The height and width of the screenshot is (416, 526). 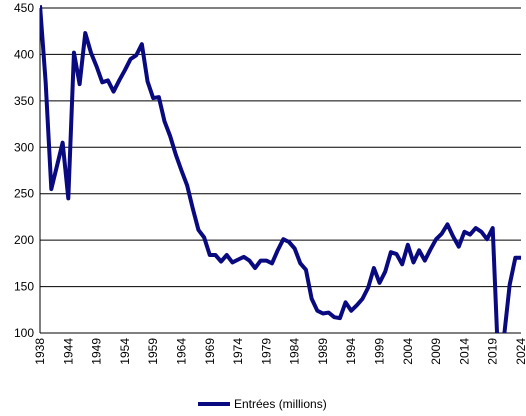 What do you see at coordinates (380, 351) in the screenshot?
I see `x-tick-label: 1999` at bounding box center [380, 351].